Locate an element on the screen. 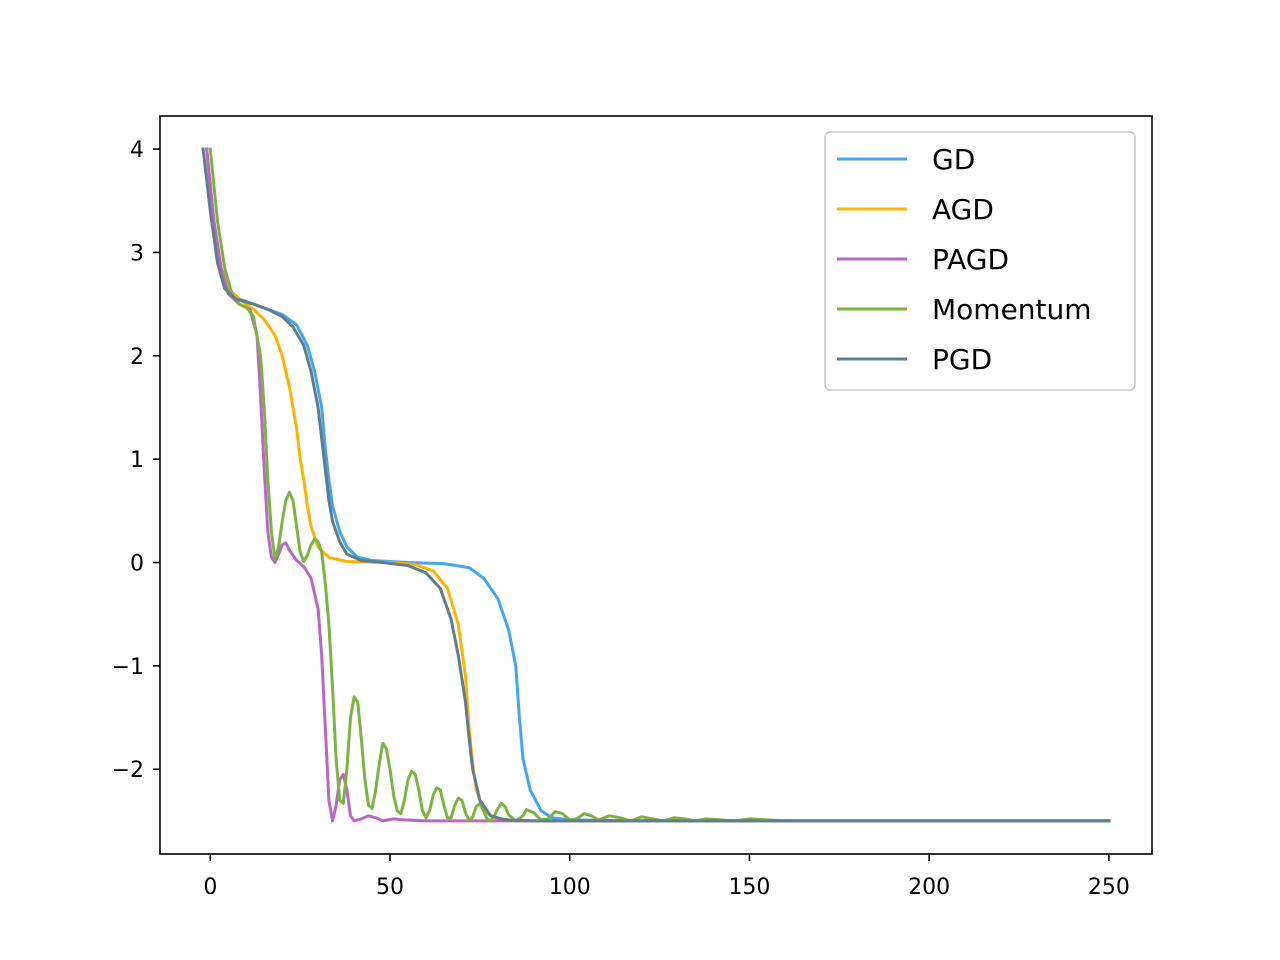  y-tick-label: −1 is located at coordinates (128, 667).